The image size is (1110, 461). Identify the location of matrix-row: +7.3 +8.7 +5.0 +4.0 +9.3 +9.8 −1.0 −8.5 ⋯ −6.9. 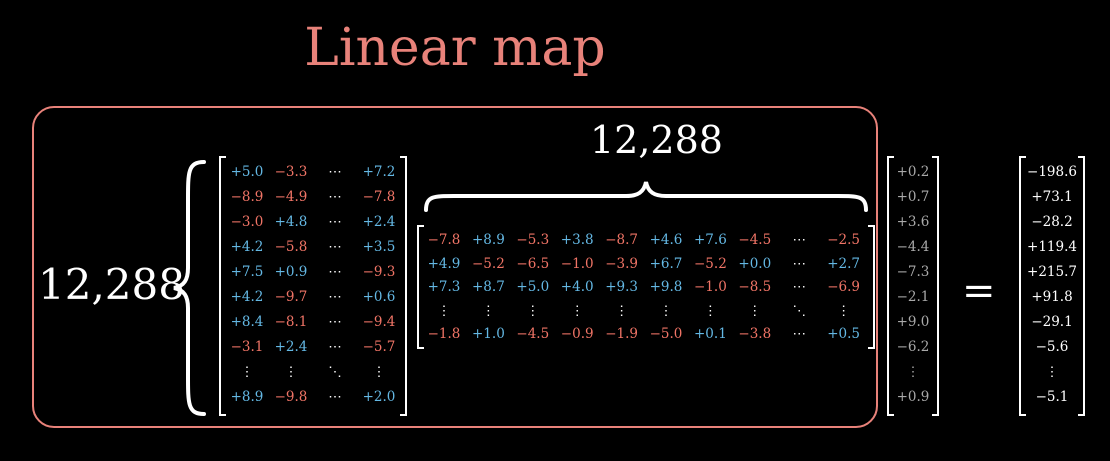
(646, 287).